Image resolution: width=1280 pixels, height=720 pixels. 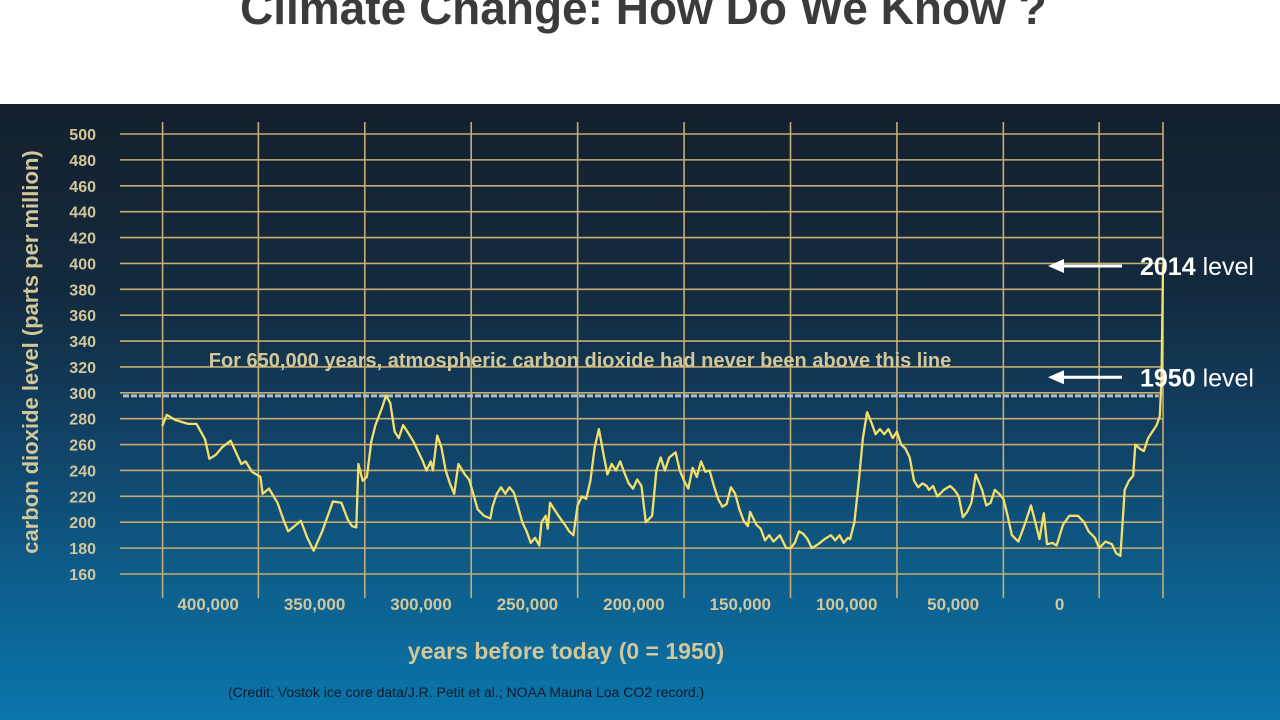 I want to click on x-tick-label: 300,000, so click(x=420, y=604).